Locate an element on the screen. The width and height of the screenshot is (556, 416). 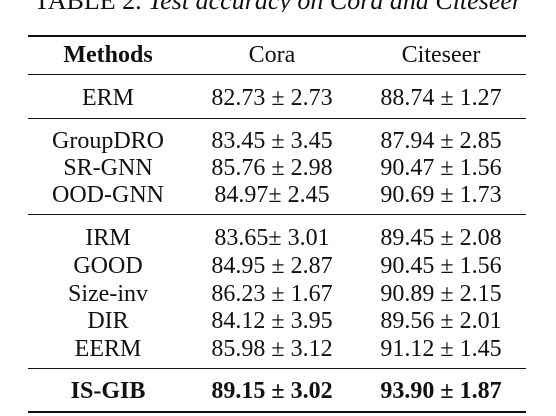
cora-cell: 85.98 ± 3.12 is located at coordinates (272, 349).